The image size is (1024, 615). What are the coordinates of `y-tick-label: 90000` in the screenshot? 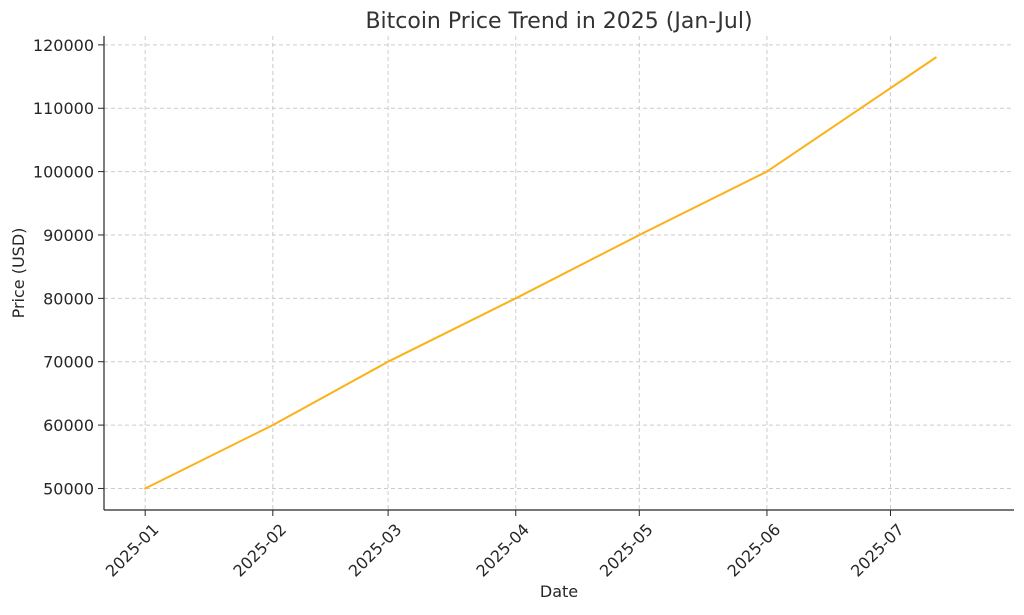 It's located at (68, 235).